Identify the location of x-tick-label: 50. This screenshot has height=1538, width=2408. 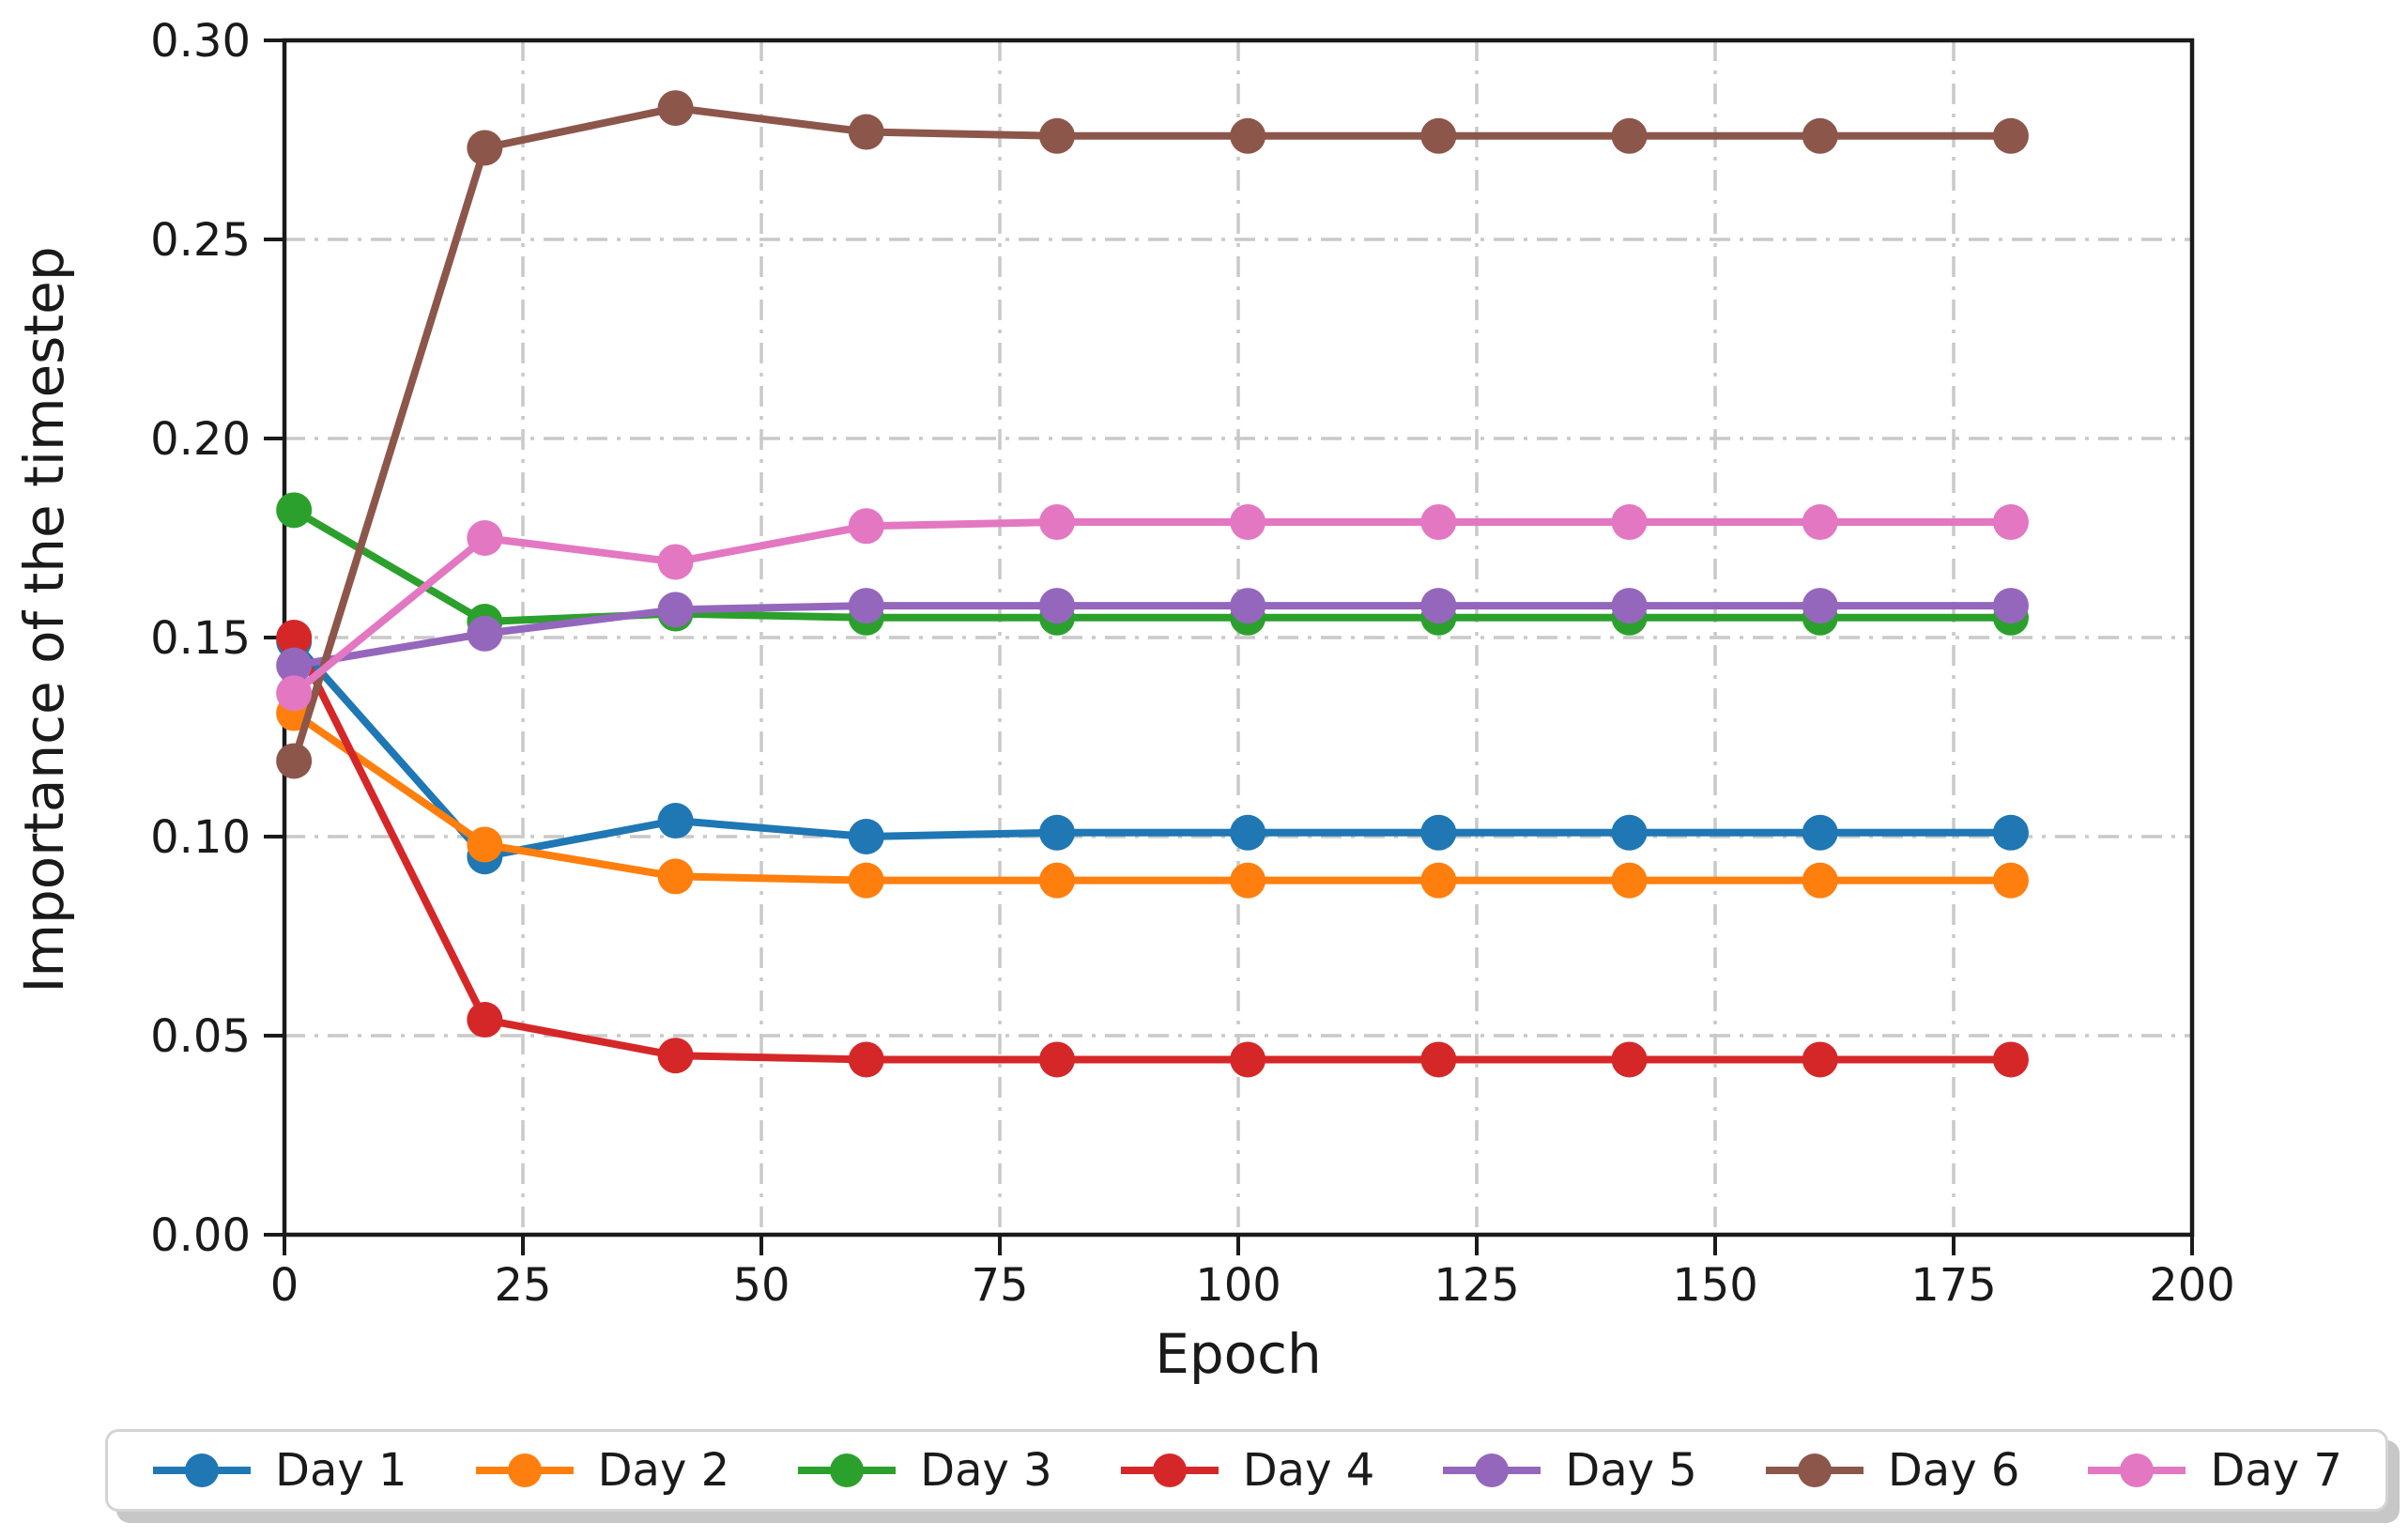
(761, 1285).